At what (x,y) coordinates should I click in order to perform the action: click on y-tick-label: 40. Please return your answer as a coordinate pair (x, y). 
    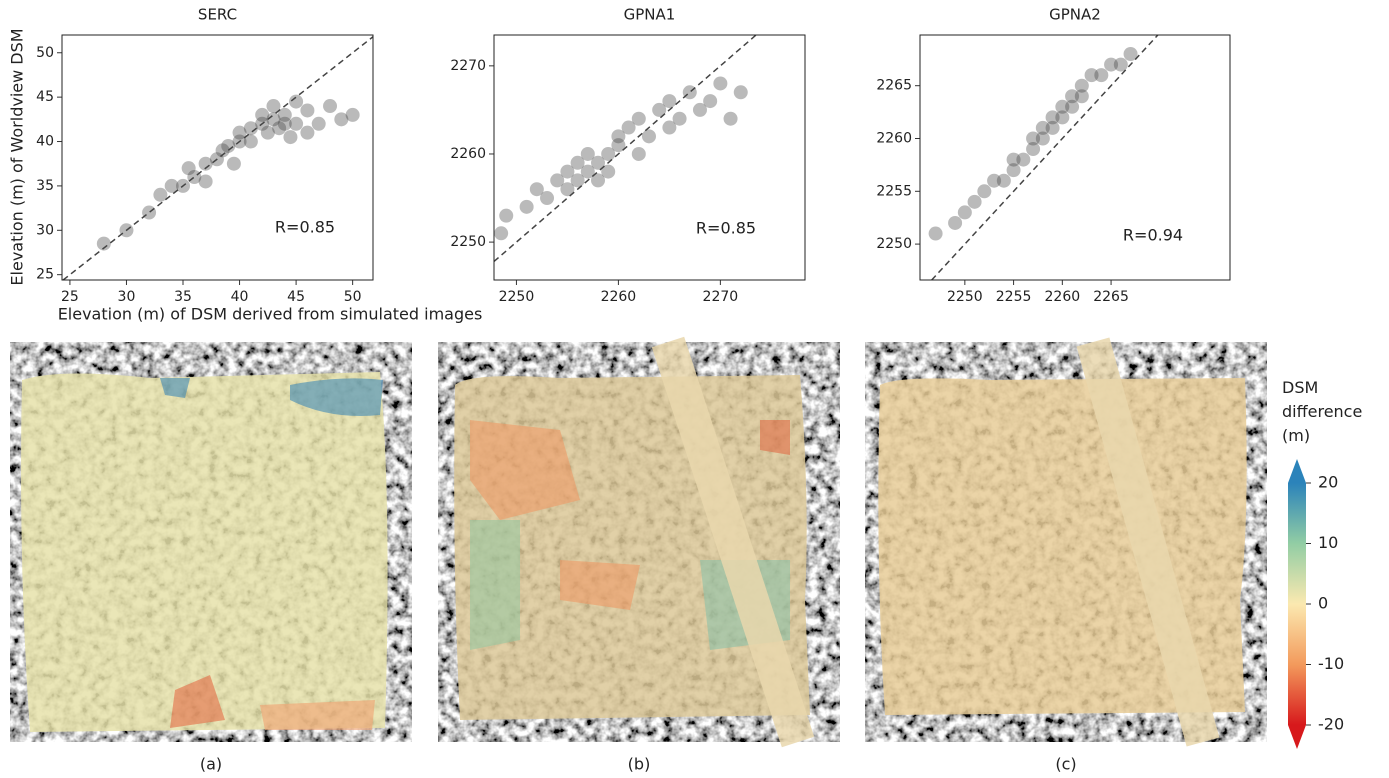
    Looking at the image, I should click on (45, 142).